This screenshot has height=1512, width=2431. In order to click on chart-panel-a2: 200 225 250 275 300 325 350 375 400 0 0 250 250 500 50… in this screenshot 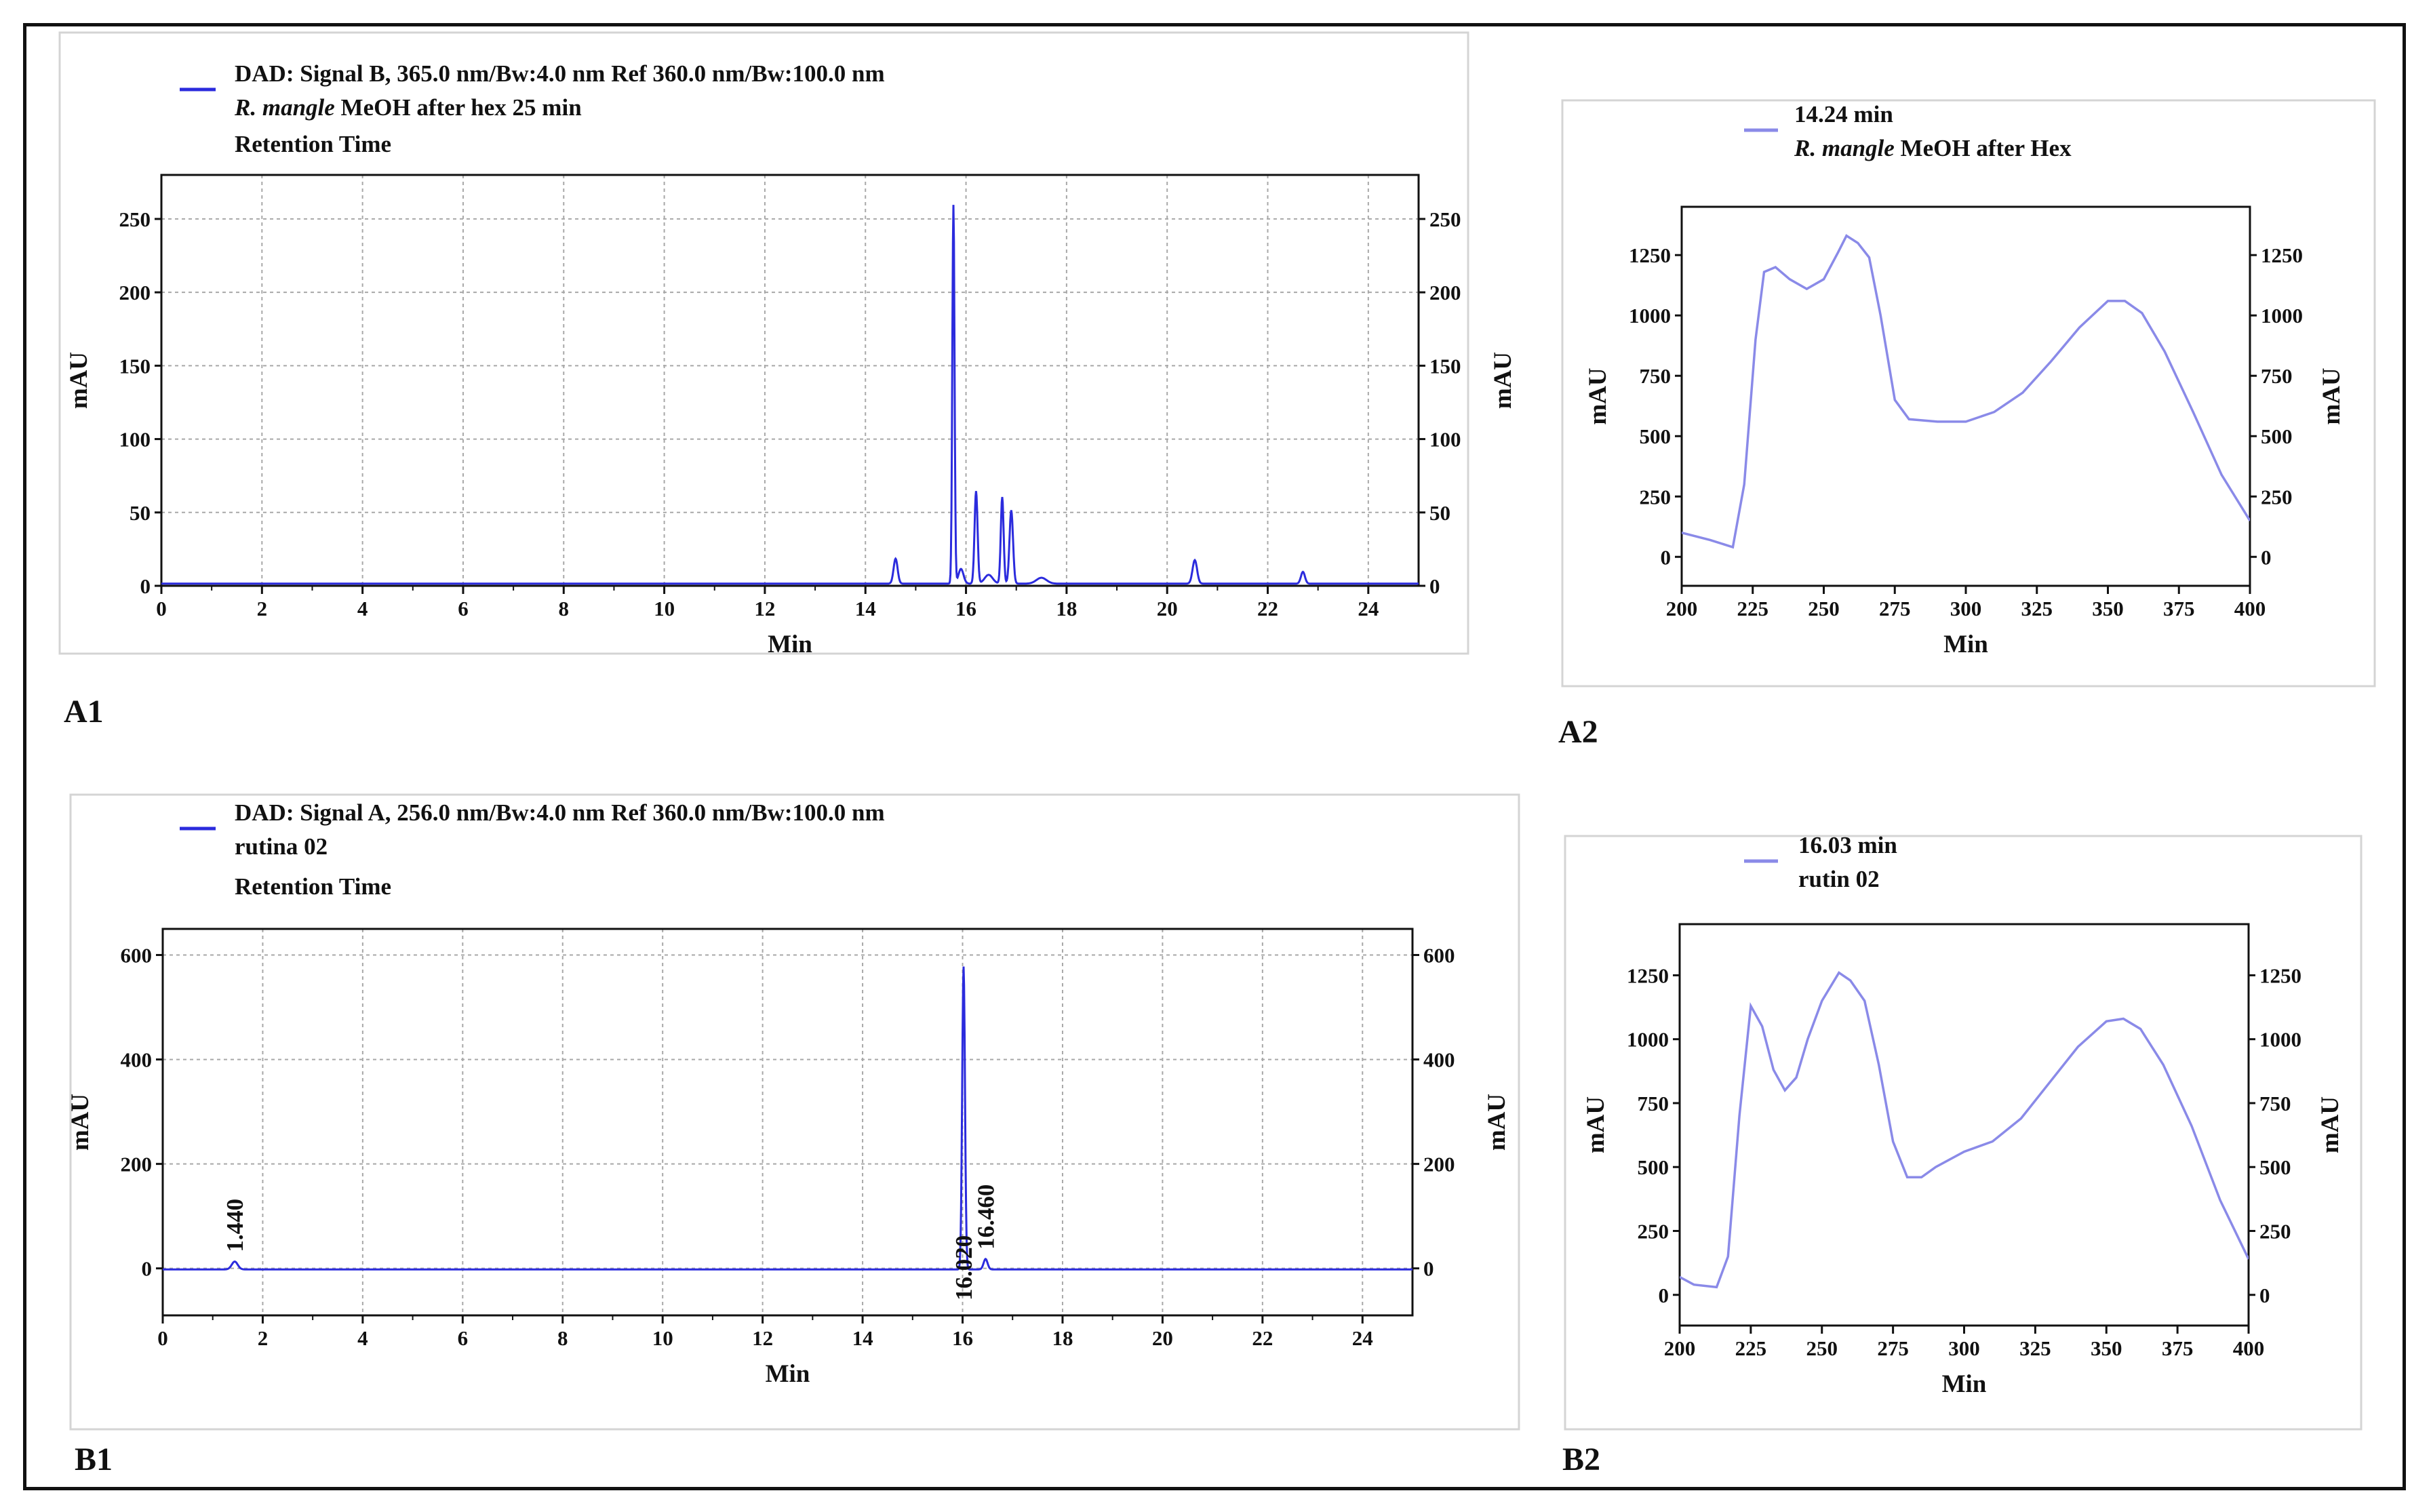, I will do `click(1967, 424)`.